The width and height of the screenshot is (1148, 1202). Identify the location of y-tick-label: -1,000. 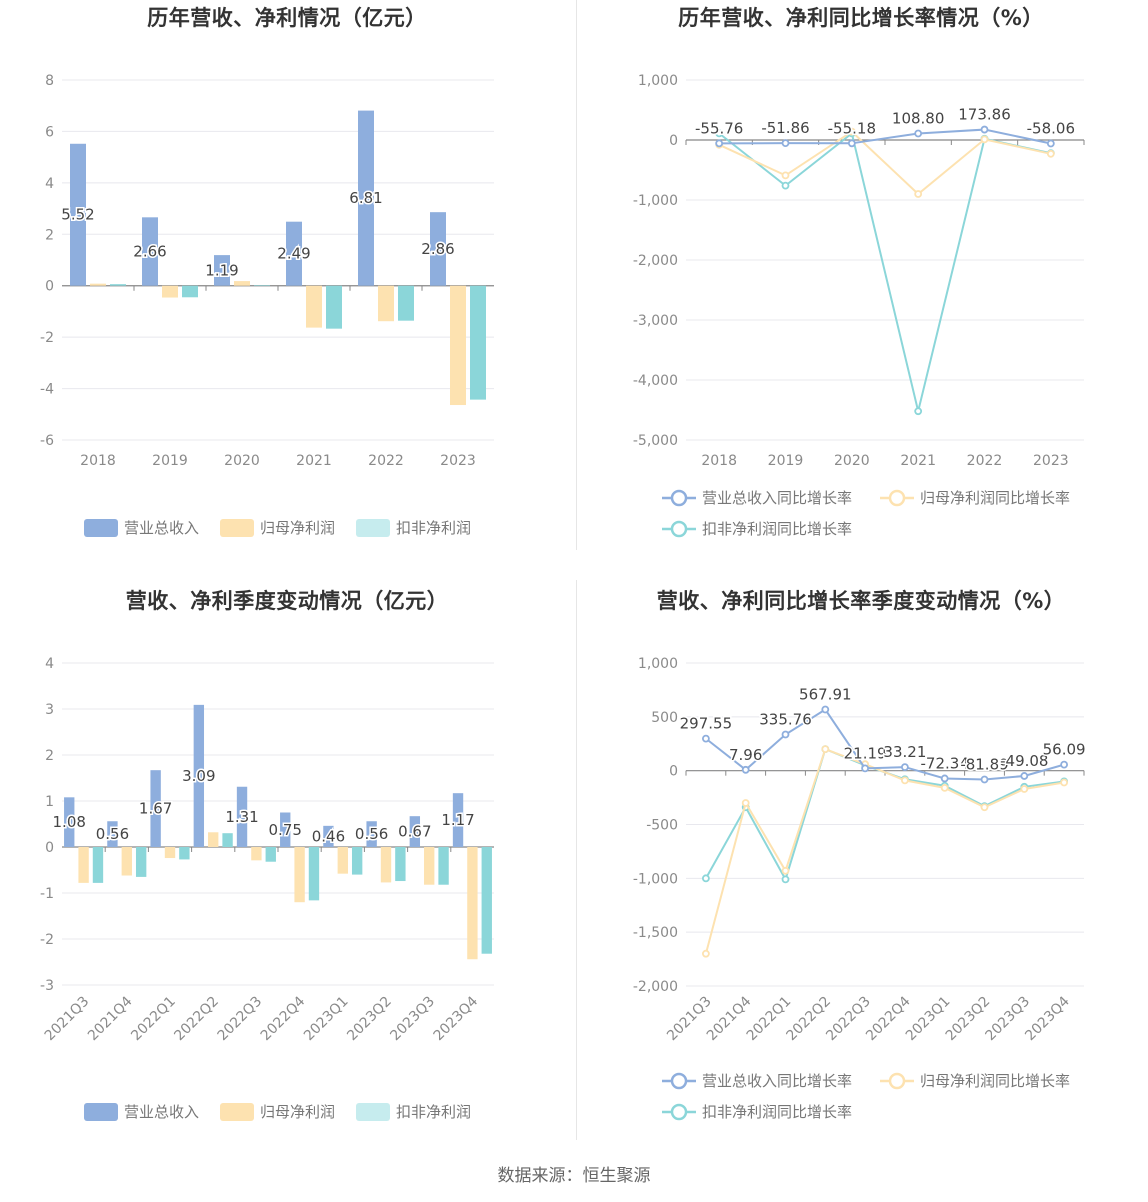
(655, 201).